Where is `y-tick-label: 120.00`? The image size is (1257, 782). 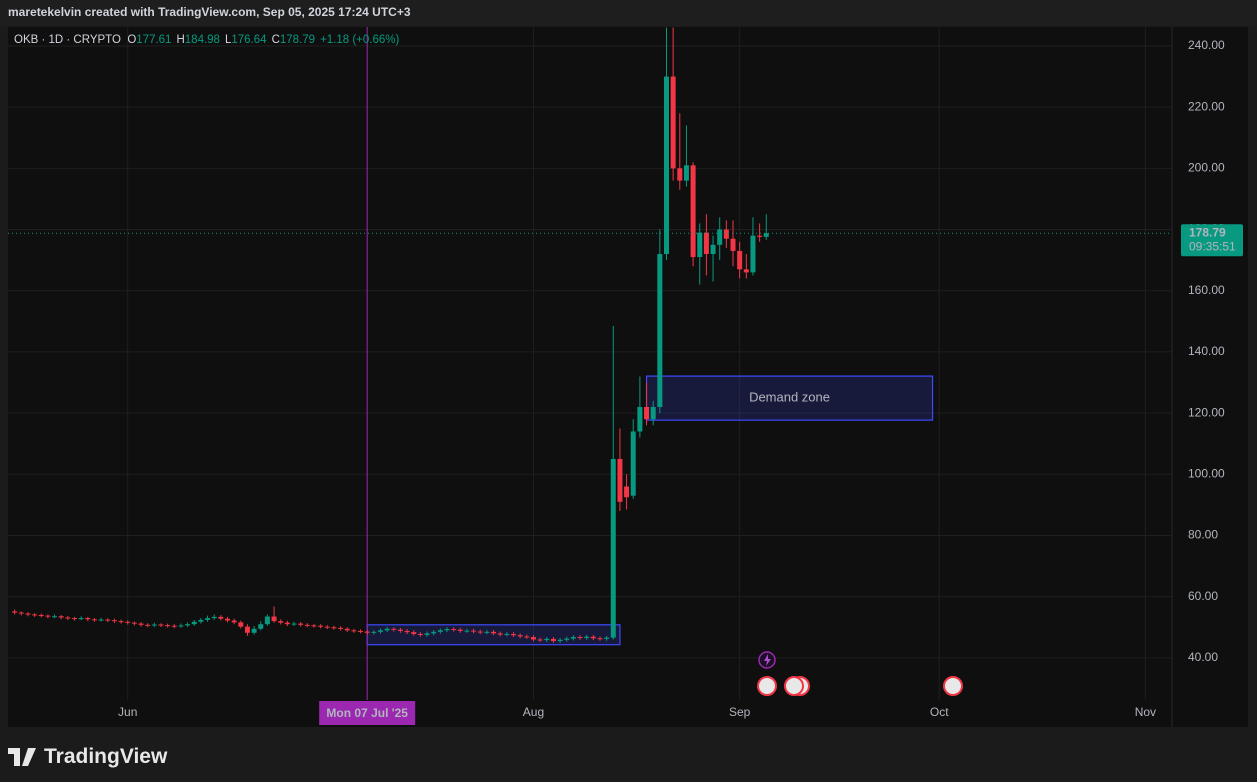 y-tick-label: 120.00 is located at coordinates (1206, 412).